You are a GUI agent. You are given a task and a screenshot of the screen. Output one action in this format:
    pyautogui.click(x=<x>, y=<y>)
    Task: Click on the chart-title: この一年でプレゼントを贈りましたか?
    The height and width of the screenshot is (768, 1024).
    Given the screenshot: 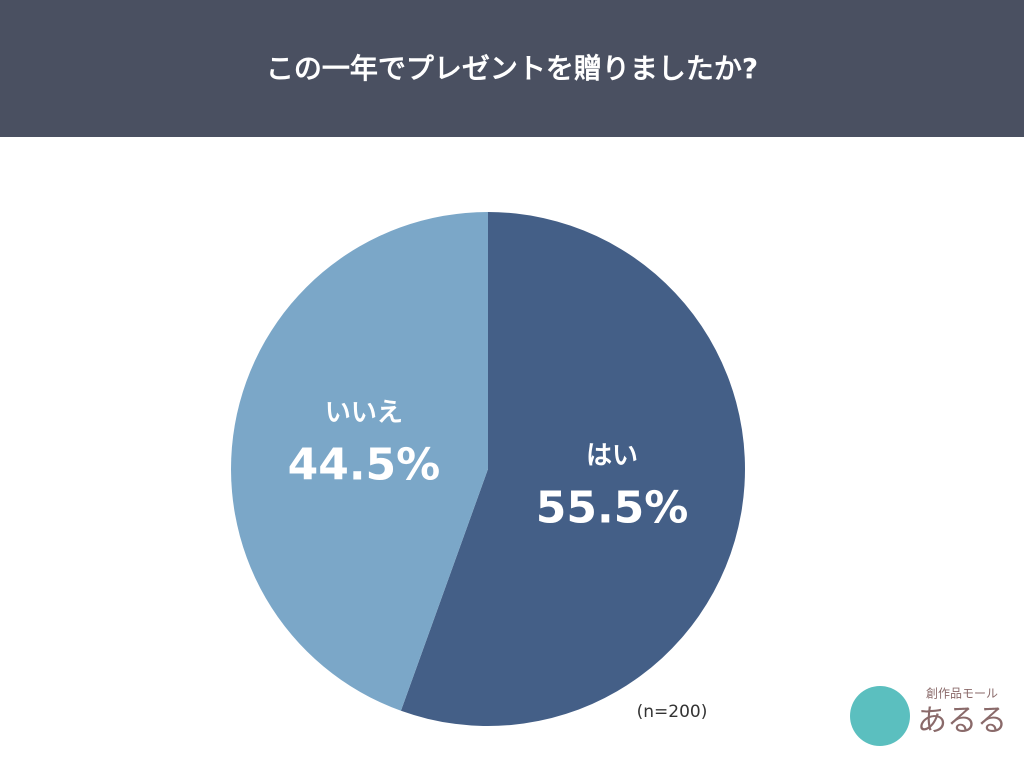 What is the action you would take?
    pyautogui.click(x=512, y=68)
    